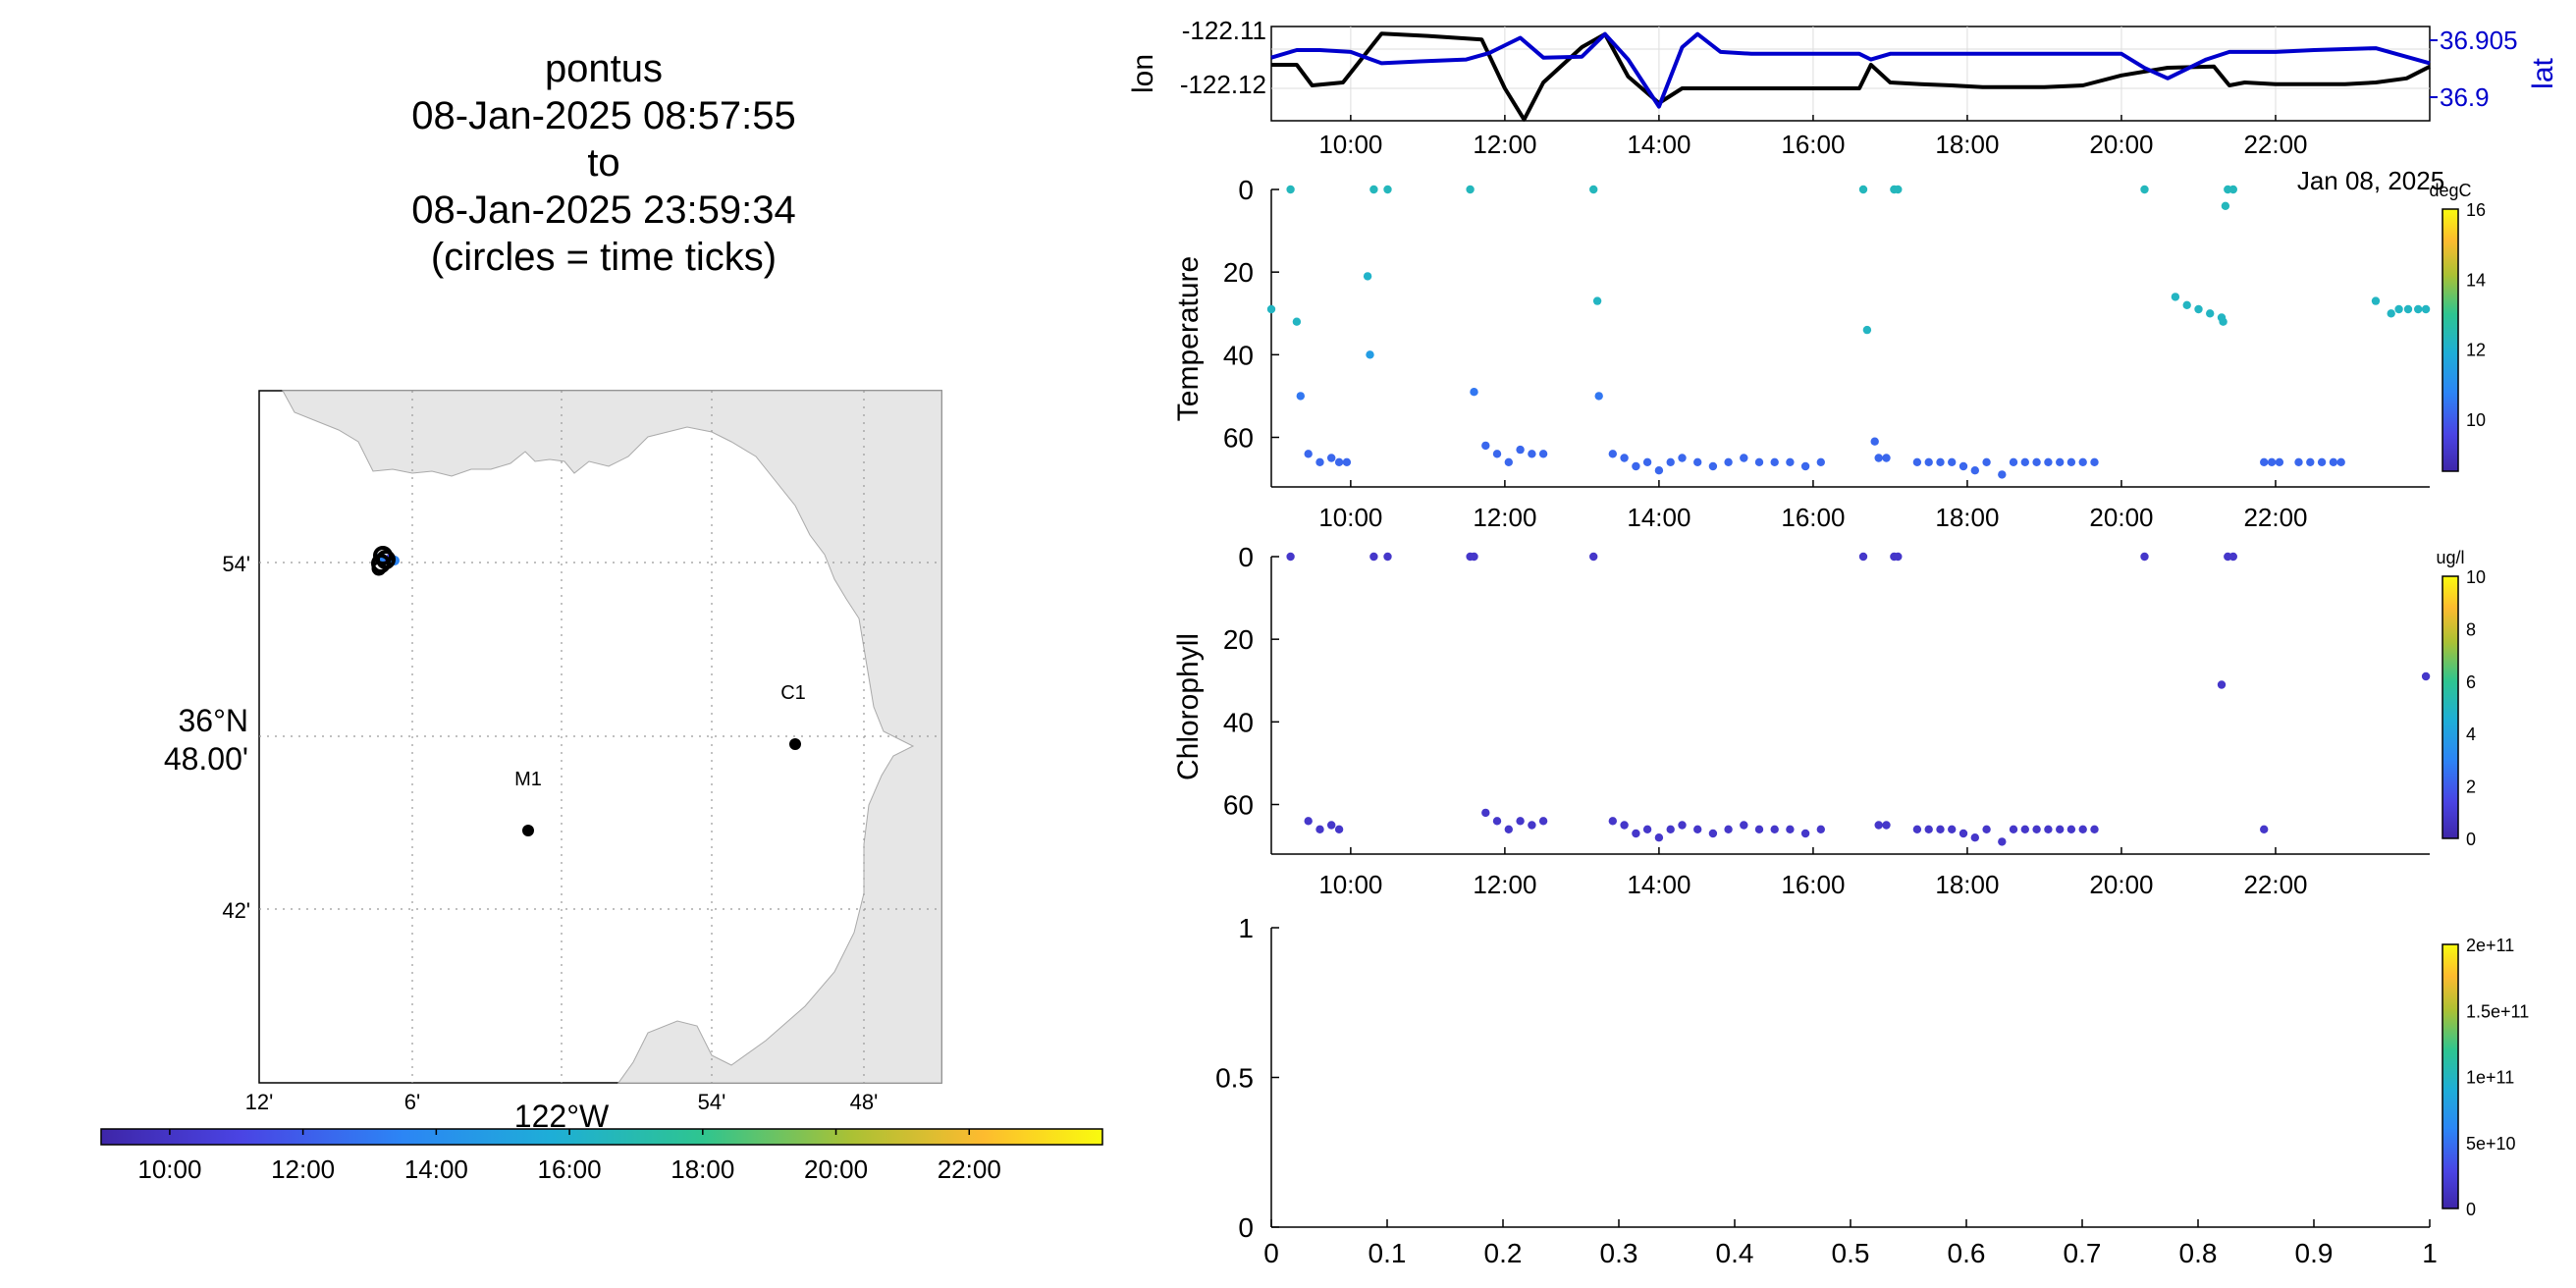 The image size is (2576, 1288). Describe the element at coordinates (2471, 839) in the screenshot. I see `chl-colorbar-tick-label: 0` at that location.